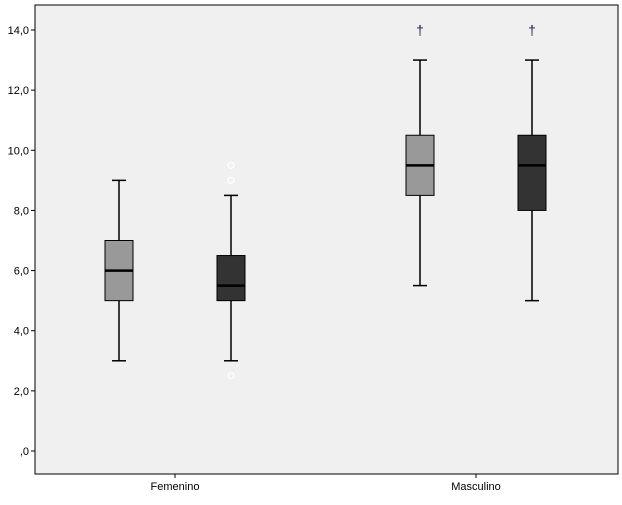 This screenshot has width=622, height=505. I want to click on x-tick-label: Femenino, so click(175, 487).